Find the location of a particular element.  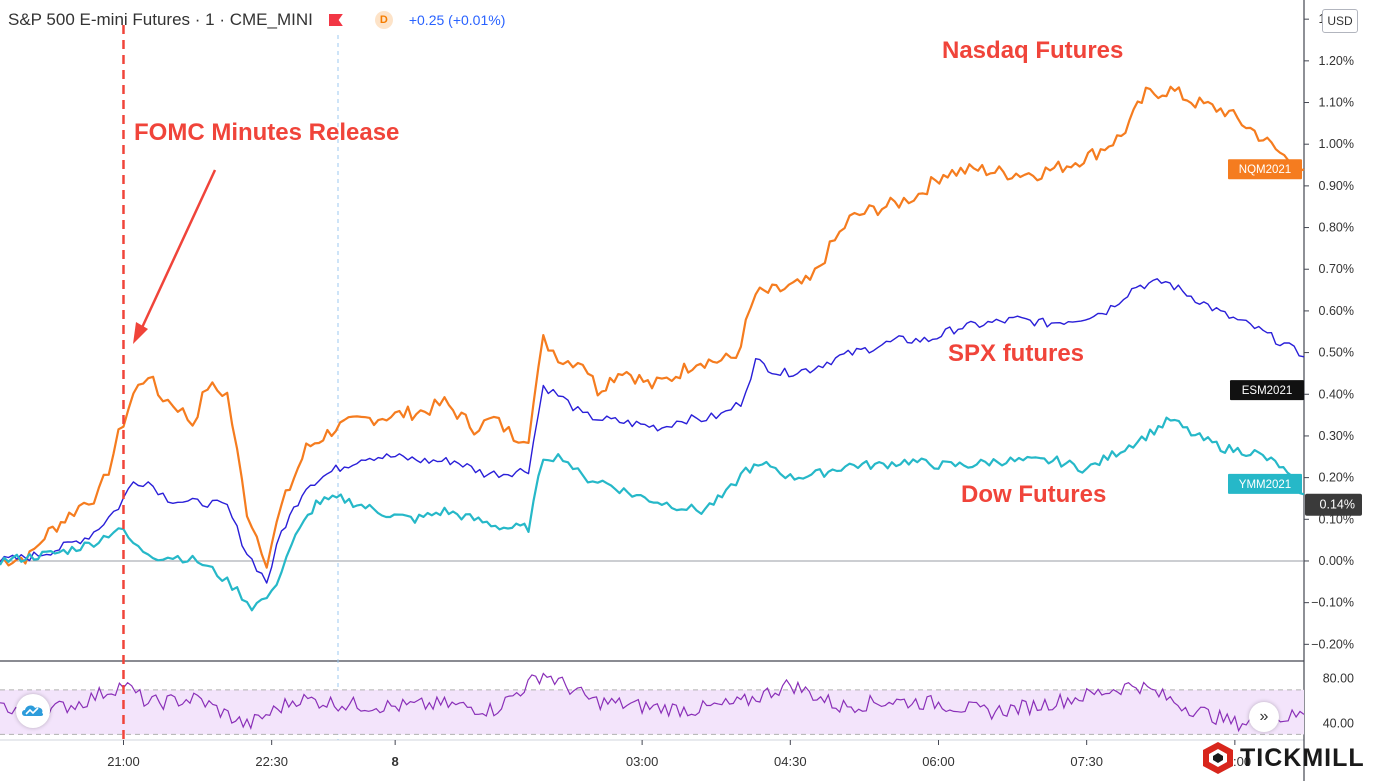

last-label-ymm2021: YMM2021 is located at coordinates (1265, 485).